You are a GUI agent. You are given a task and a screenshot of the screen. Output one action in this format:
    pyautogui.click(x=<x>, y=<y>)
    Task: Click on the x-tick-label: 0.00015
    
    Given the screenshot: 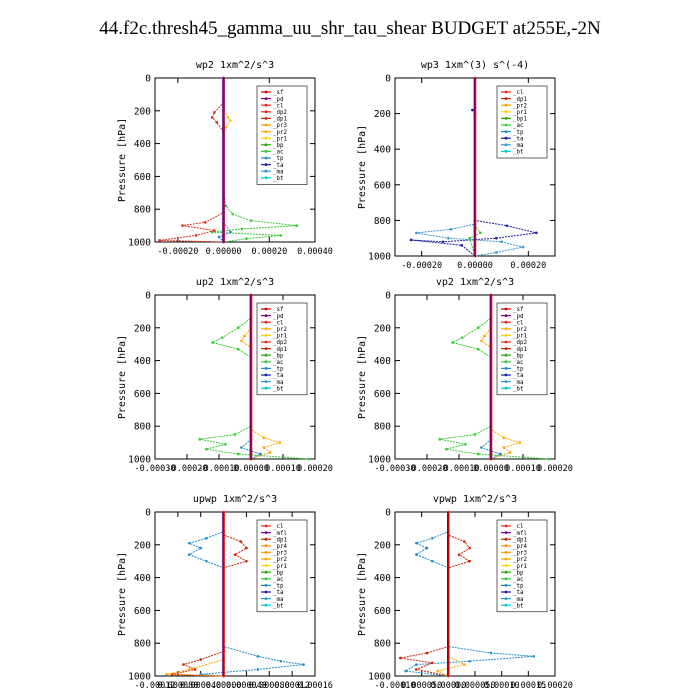 What is the action you would take?
    pyautogui.click(x=528, y=686)
    